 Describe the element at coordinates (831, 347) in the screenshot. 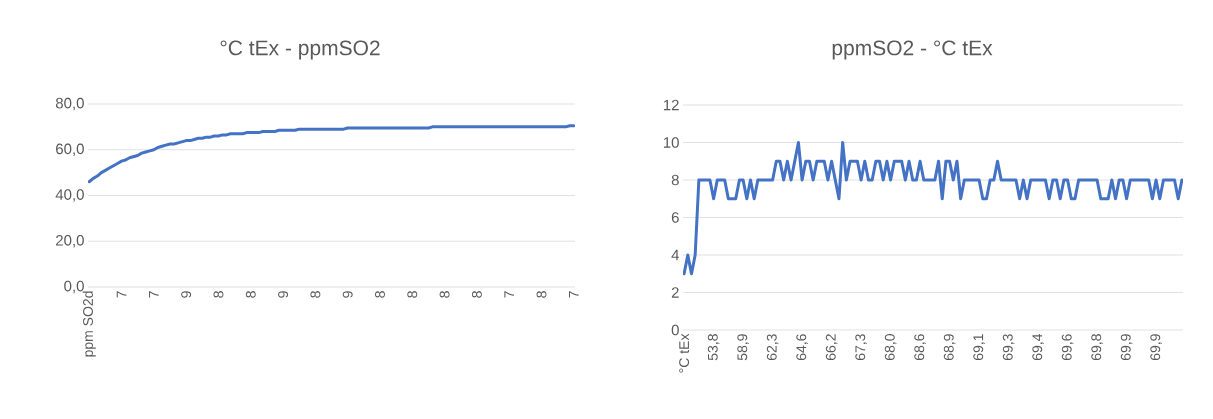

I see `x-tick-label: 66,2` at that location.